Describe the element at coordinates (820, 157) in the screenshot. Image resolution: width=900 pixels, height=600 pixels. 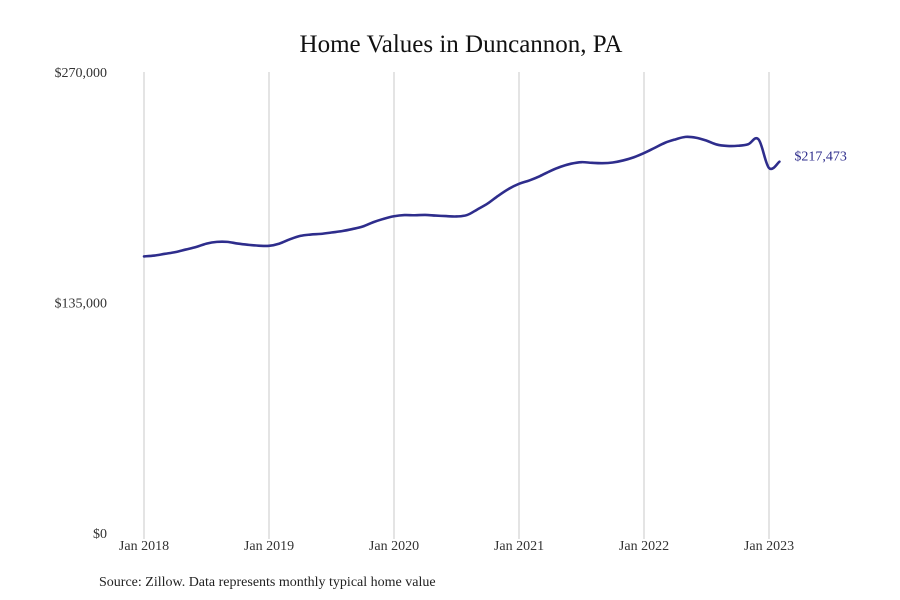
I see `end-value-label: $217,473` at that location.